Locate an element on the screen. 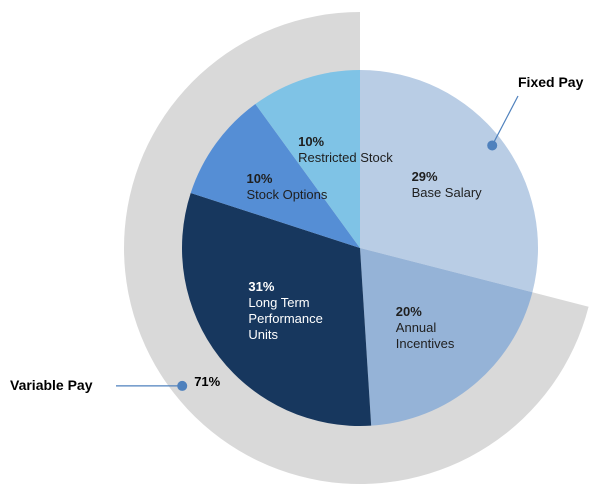 Image resolution: width=605 pixels, height=487 pixels. slice-value-label: 20% is located at coordinates (408, 311).